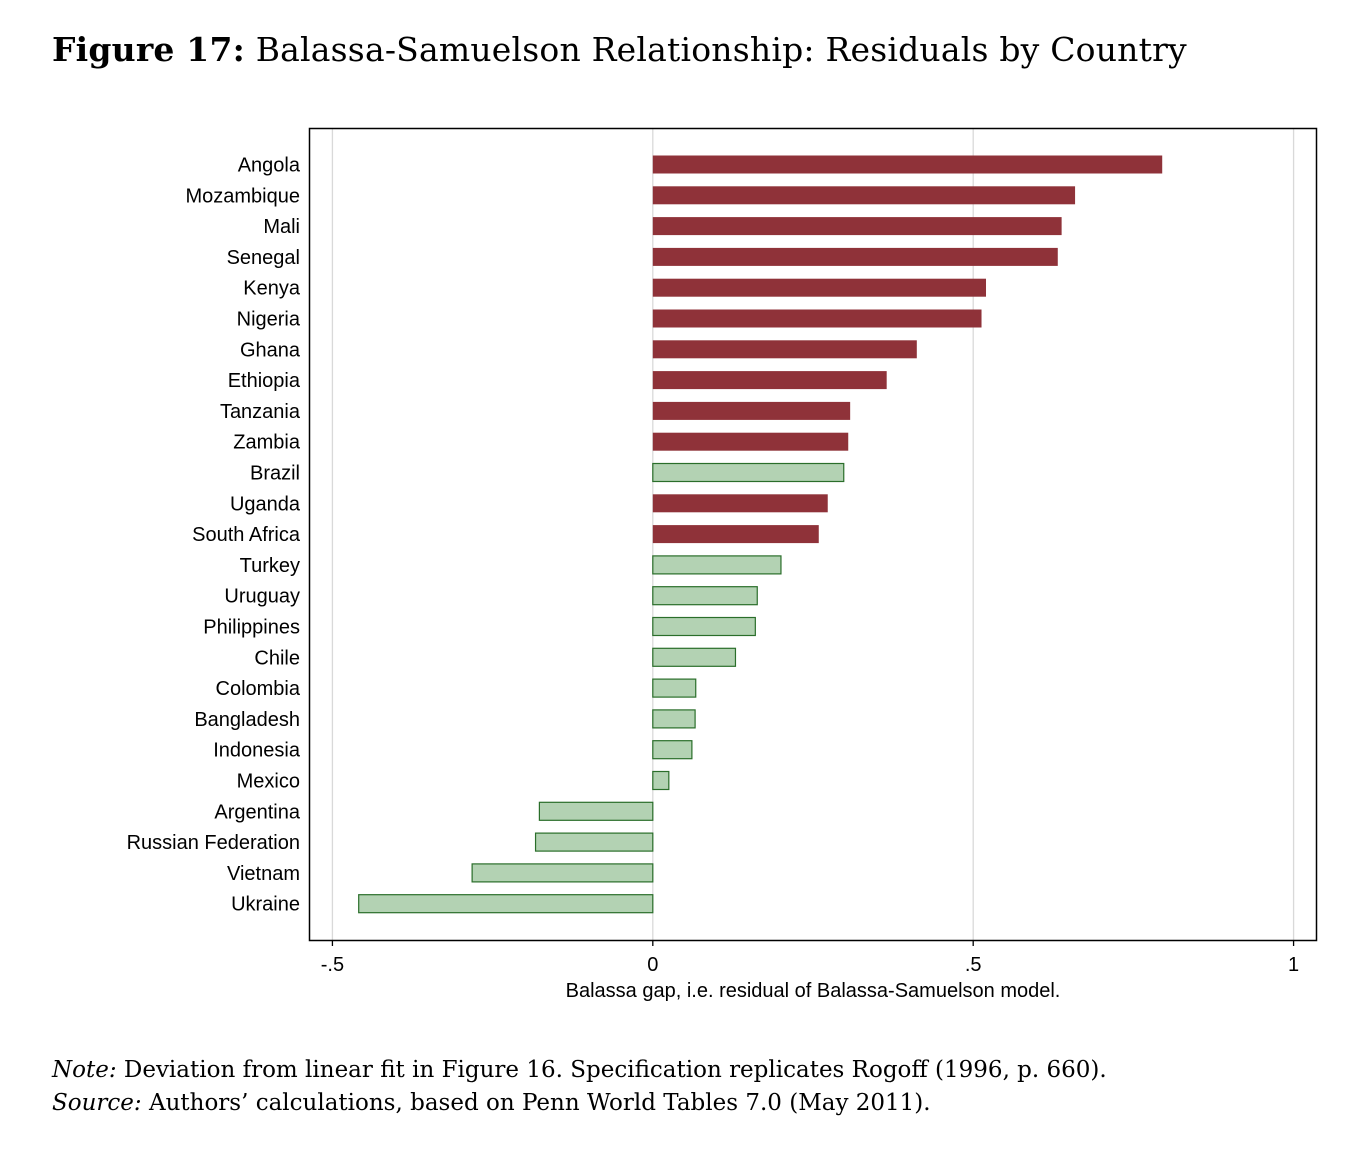 The width and height of the screenshot is (1358, 1168). Describe the element at coordinates (694, 657) in the screenshot. I see `bar-chile` at that location.